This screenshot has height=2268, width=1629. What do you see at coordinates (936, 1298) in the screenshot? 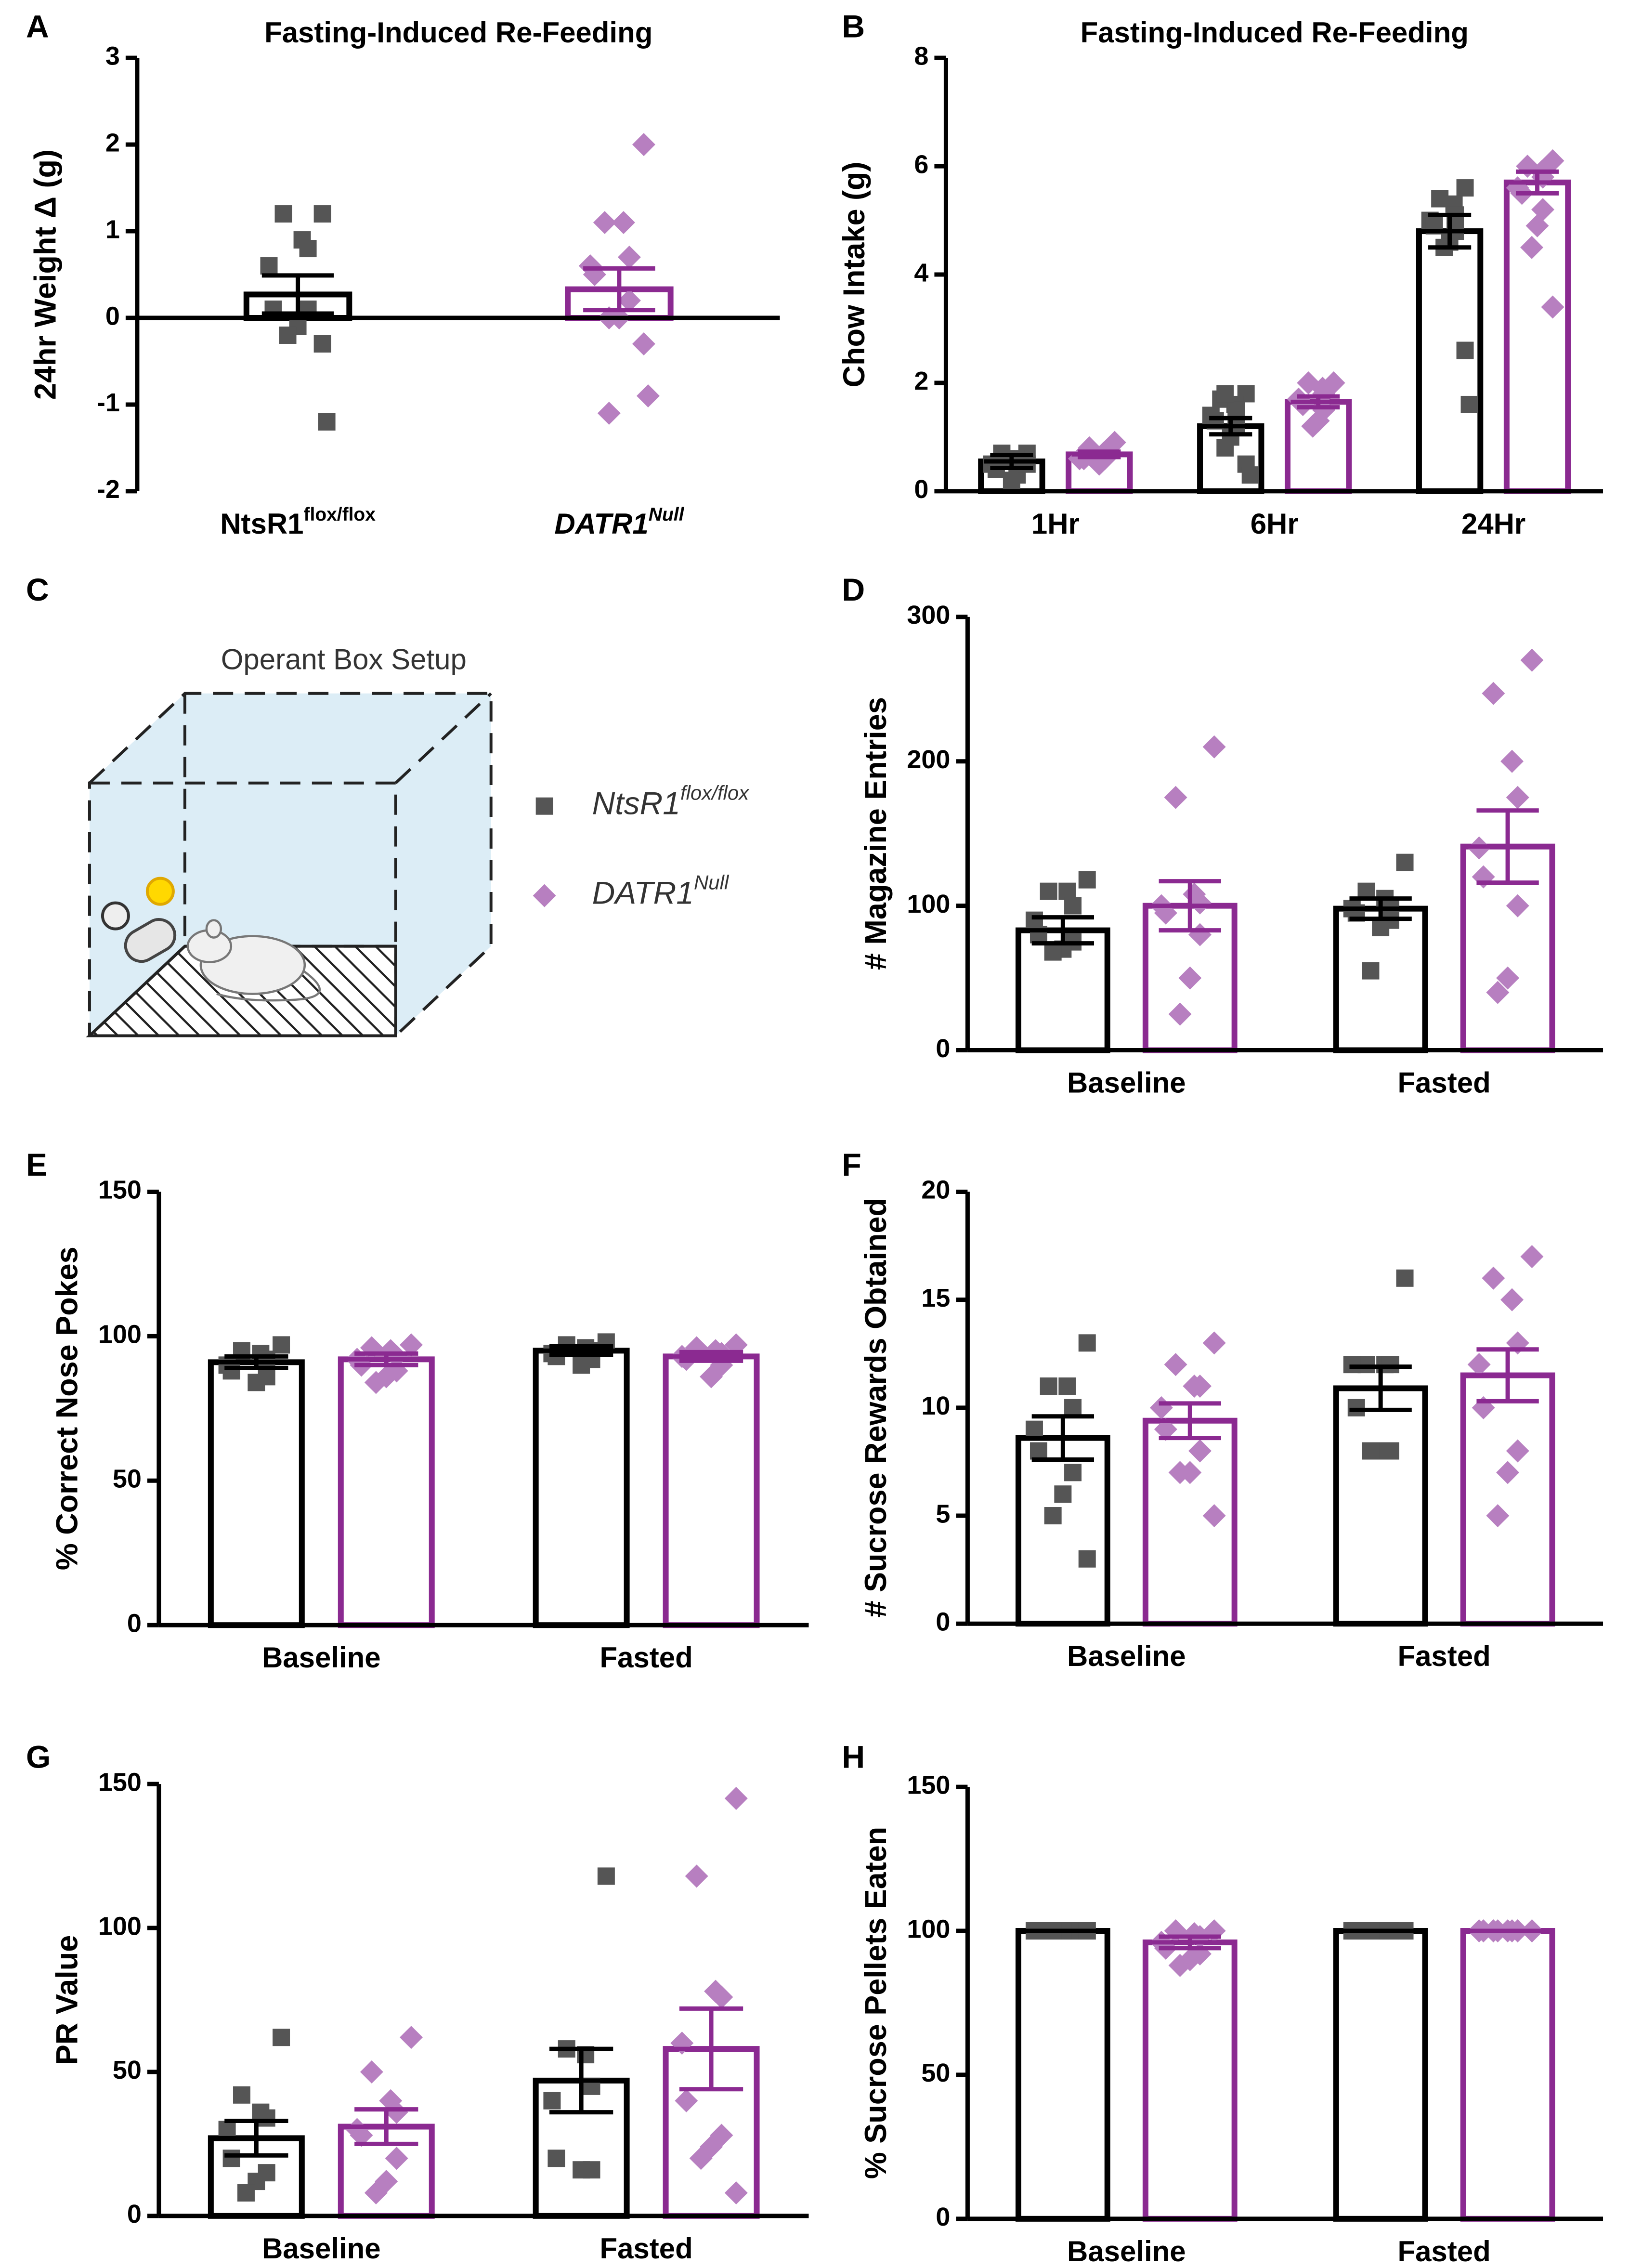
I see `y-tick-label: 15` at bounding box center [936, 1298].